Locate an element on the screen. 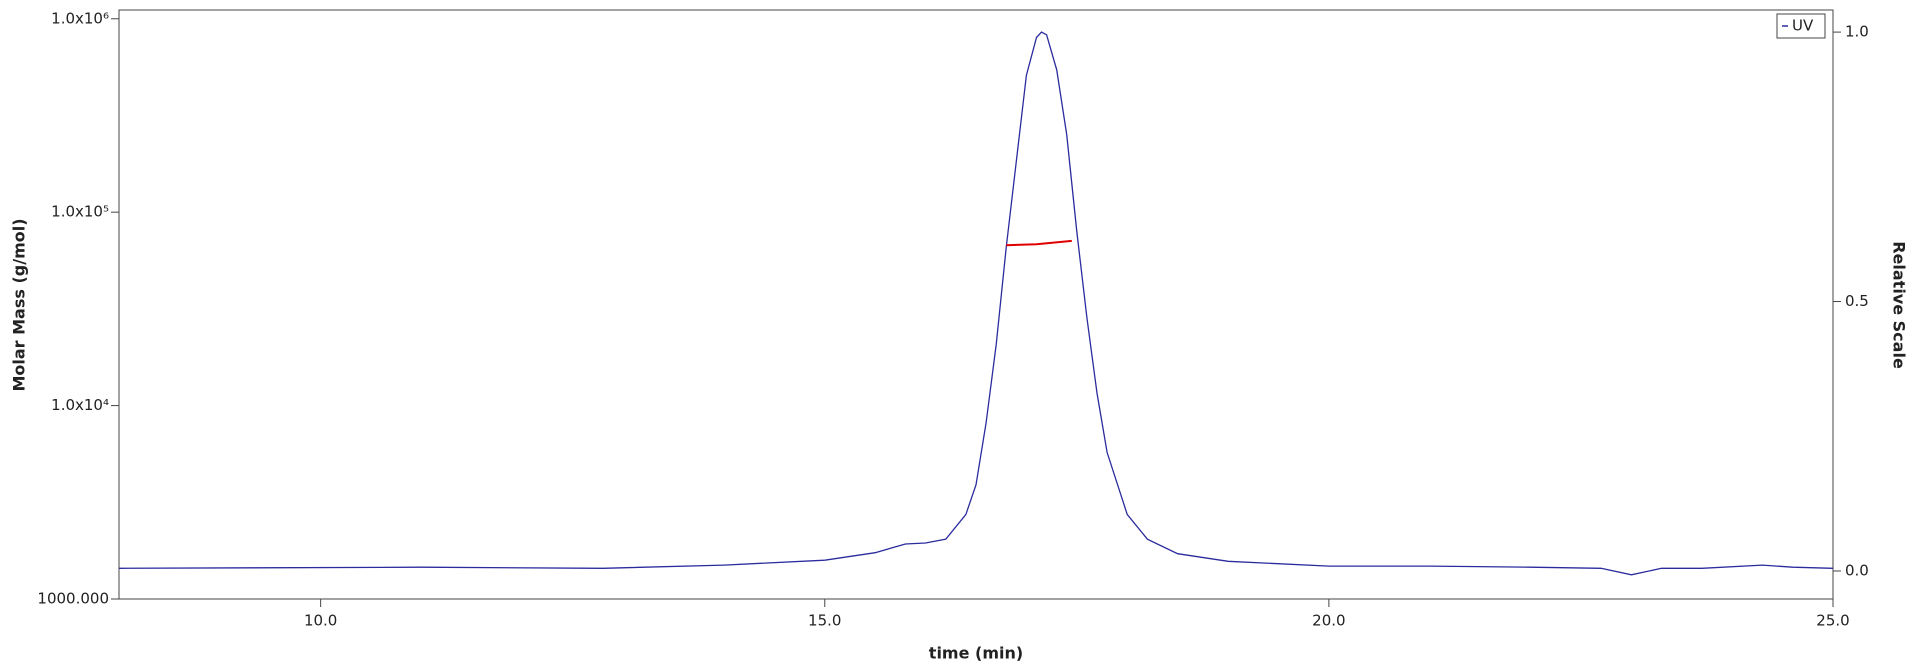  y2-tick-label: 1.0 is located at coordinates (1857, 32).